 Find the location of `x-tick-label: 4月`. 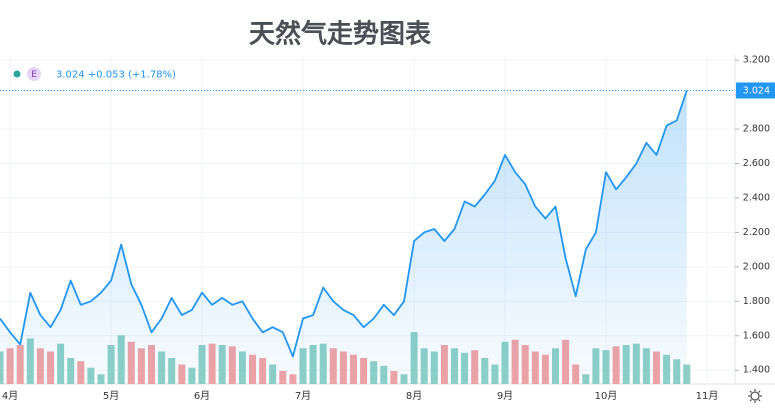

x-tick-label: 4月 is located at coordinates (10, 396).